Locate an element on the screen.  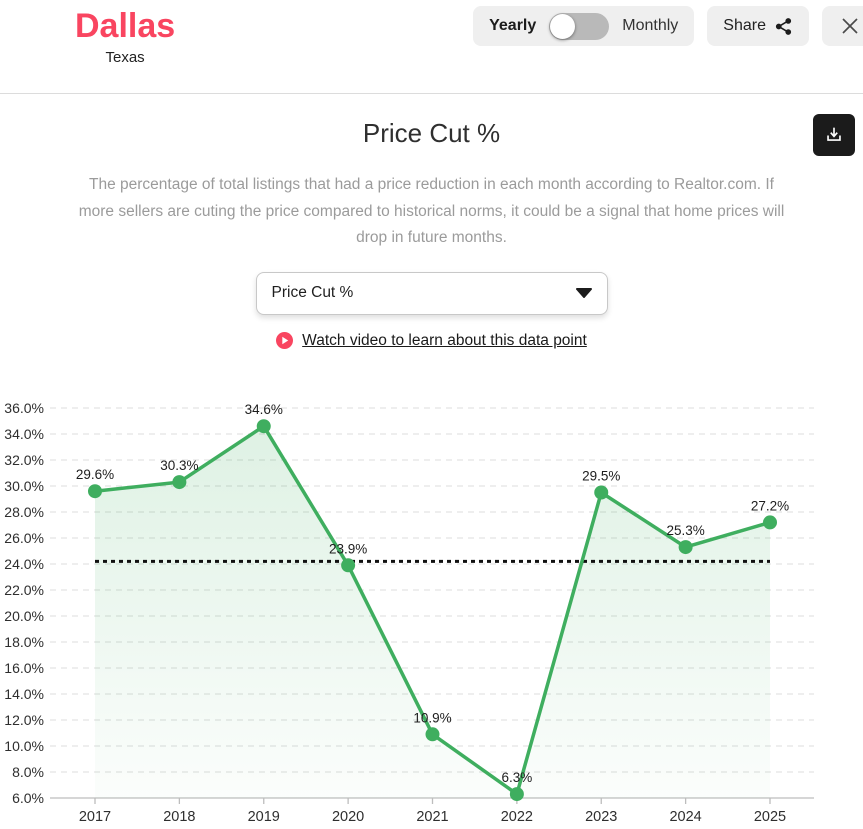
svg-text: 14.0% is located at coordinates (24, 694).